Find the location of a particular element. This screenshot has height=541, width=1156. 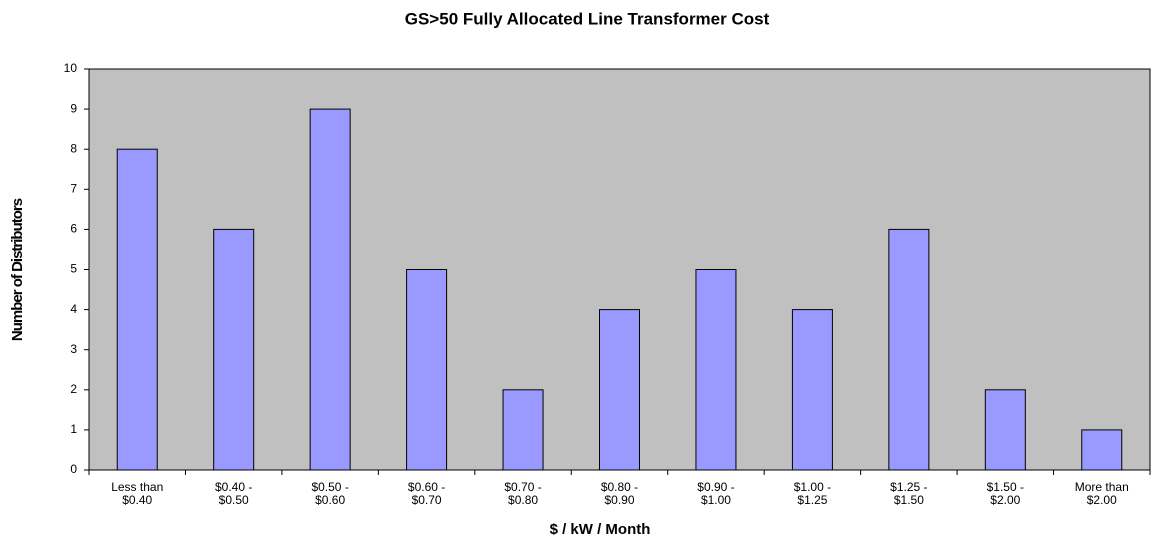

x-tick-label: $0.60 - is located at coordinates (426, 487).